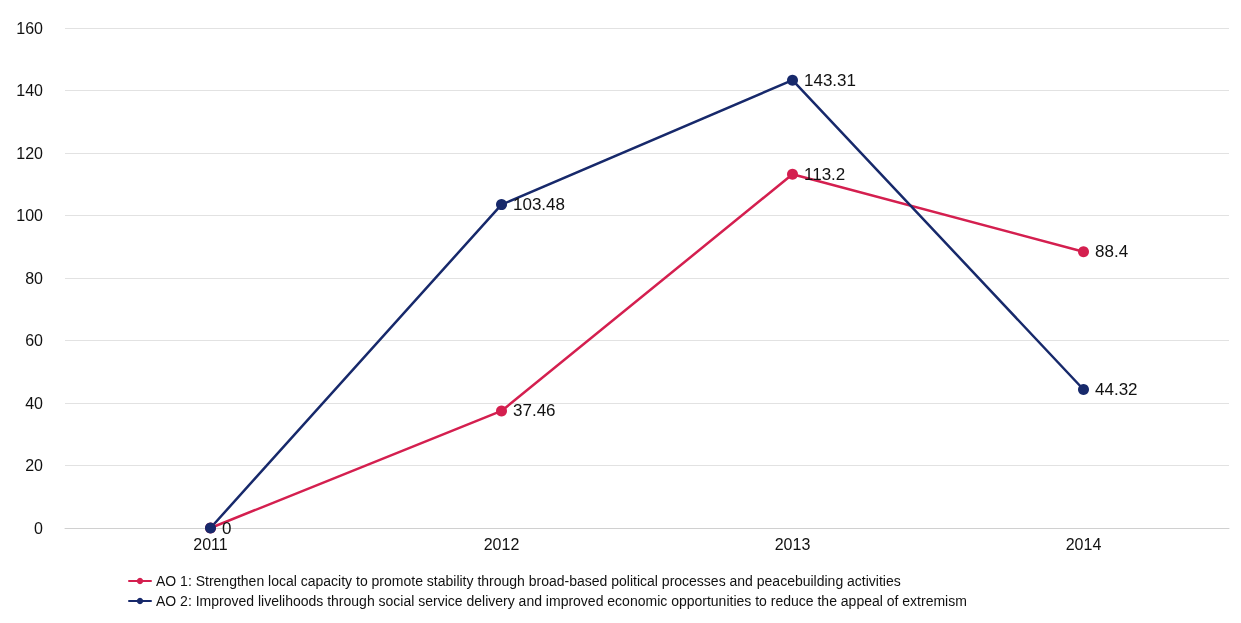 The height and width of the screenshot is (623, 1241). I want to click on data-label: 103.48, so click(539, 205).